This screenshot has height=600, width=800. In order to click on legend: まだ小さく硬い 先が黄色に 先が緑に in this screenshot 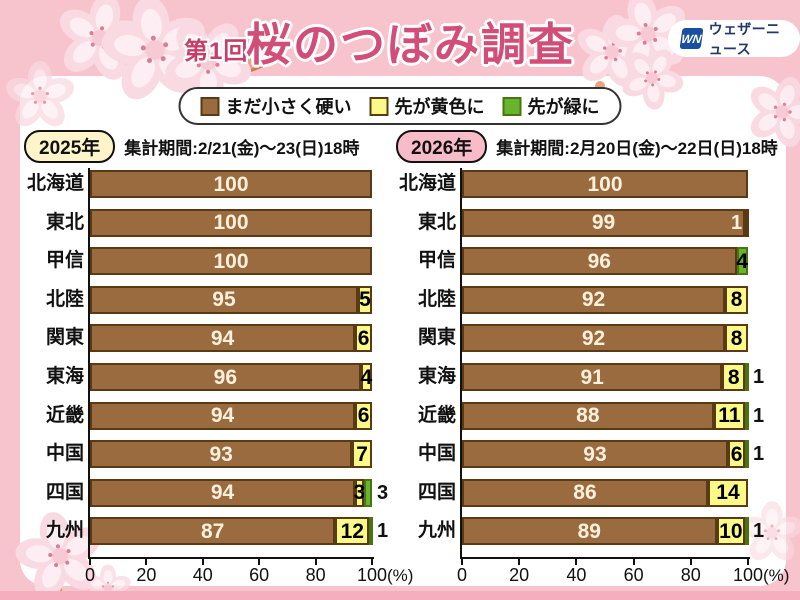, I will do `click(400, 106)`.